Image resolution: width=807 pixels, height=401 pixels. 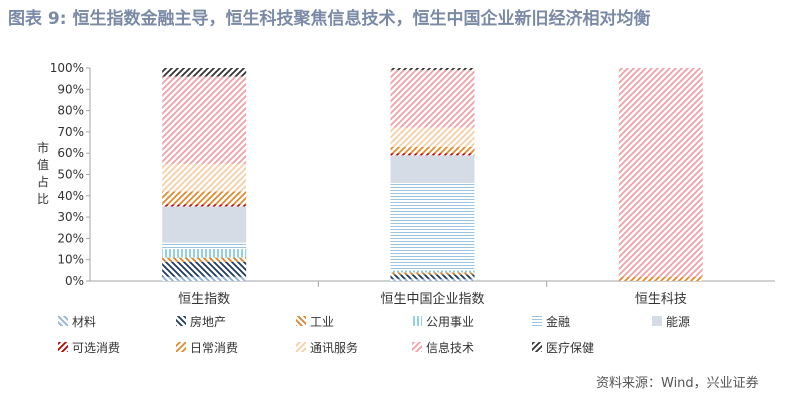 What do you see at coordinates (558, 321) in the screenshot?
I see `legend-label: 金融` at bounding box center [558, 321].